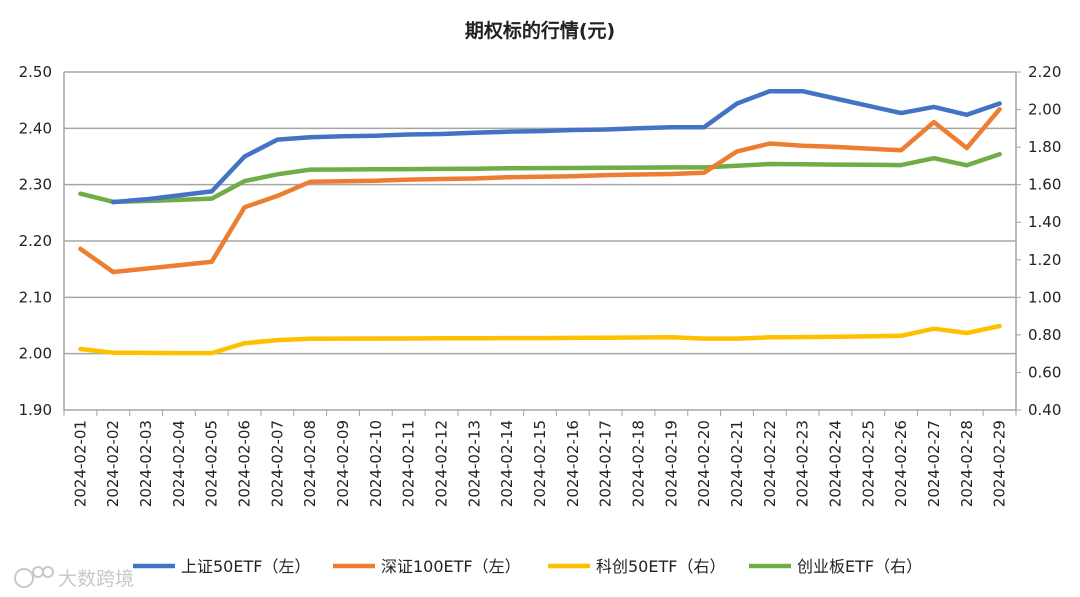 This screenshot has height=597, width=1080. What do you see at coordinates (507, 463) in the screenshot?
I see `x-tick-label: 2024-02-14` at bounding box center [507, 463].